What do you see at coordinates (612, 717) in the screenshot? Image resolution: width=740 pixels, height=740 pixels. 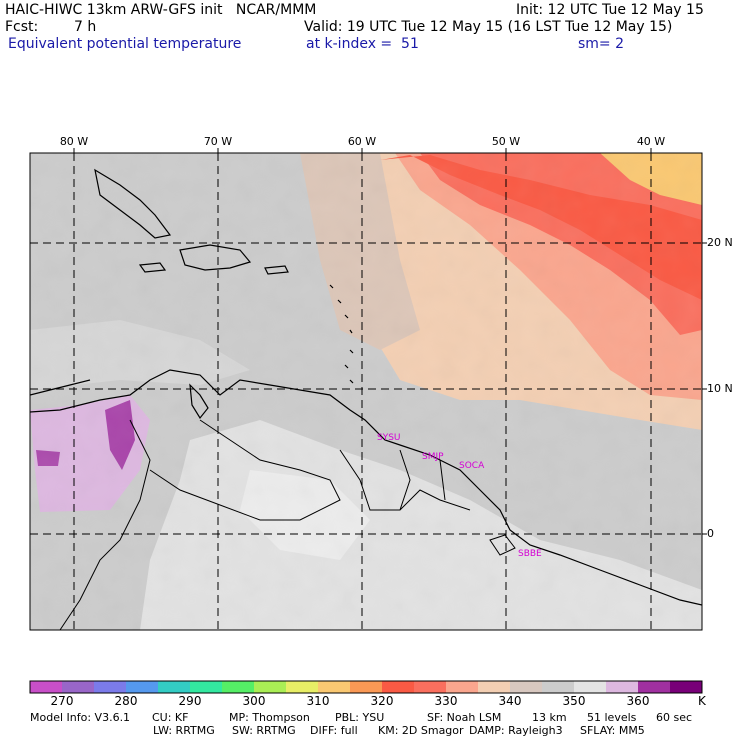 I see `footer-levels: 51 levels` at bounding box center [612, 717].